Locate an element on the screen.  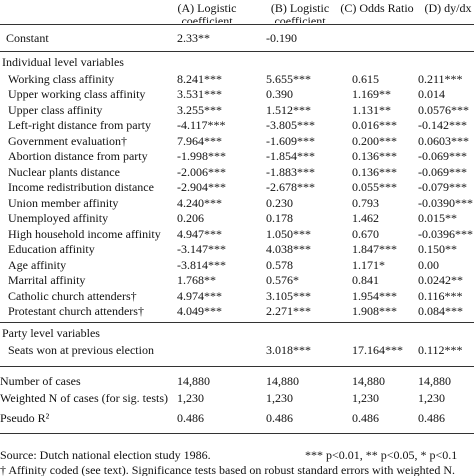
cell: -1.998*** is located at coordinates (201, 156).